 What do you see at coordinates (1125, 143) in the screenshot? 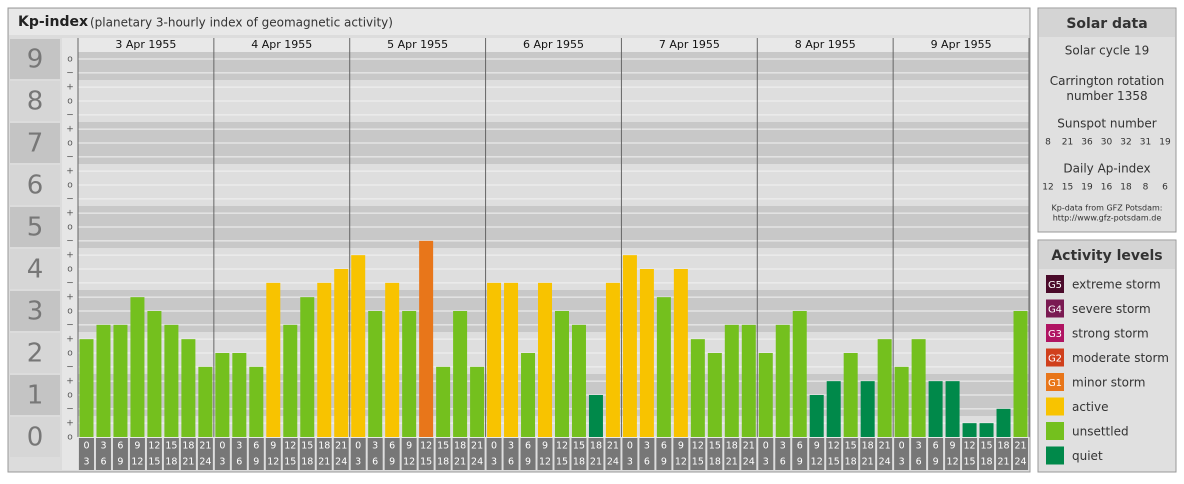
I see `sunspot-value: 32` at bounding box center [1125, 143].